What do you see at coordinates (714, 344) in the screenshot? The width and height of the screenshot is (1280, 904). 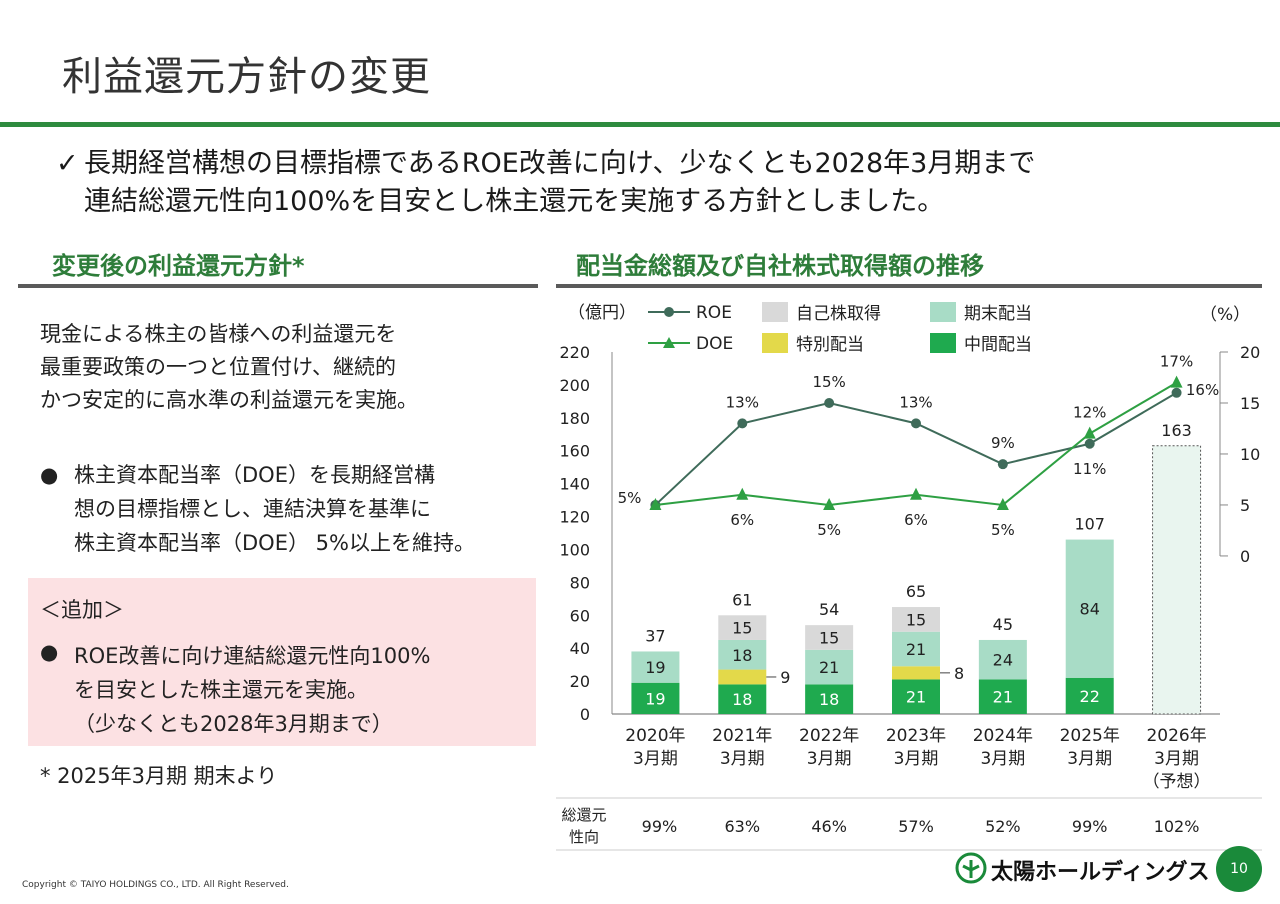 I see `legend-doe-label: DOE` at bounding box center [714, 344].